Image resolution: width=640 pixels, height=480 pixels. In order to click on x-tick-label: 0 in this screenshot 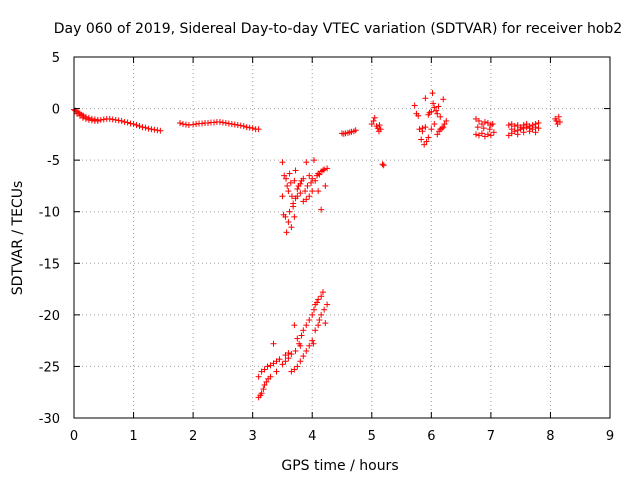, I will do `click(74, 436)`.